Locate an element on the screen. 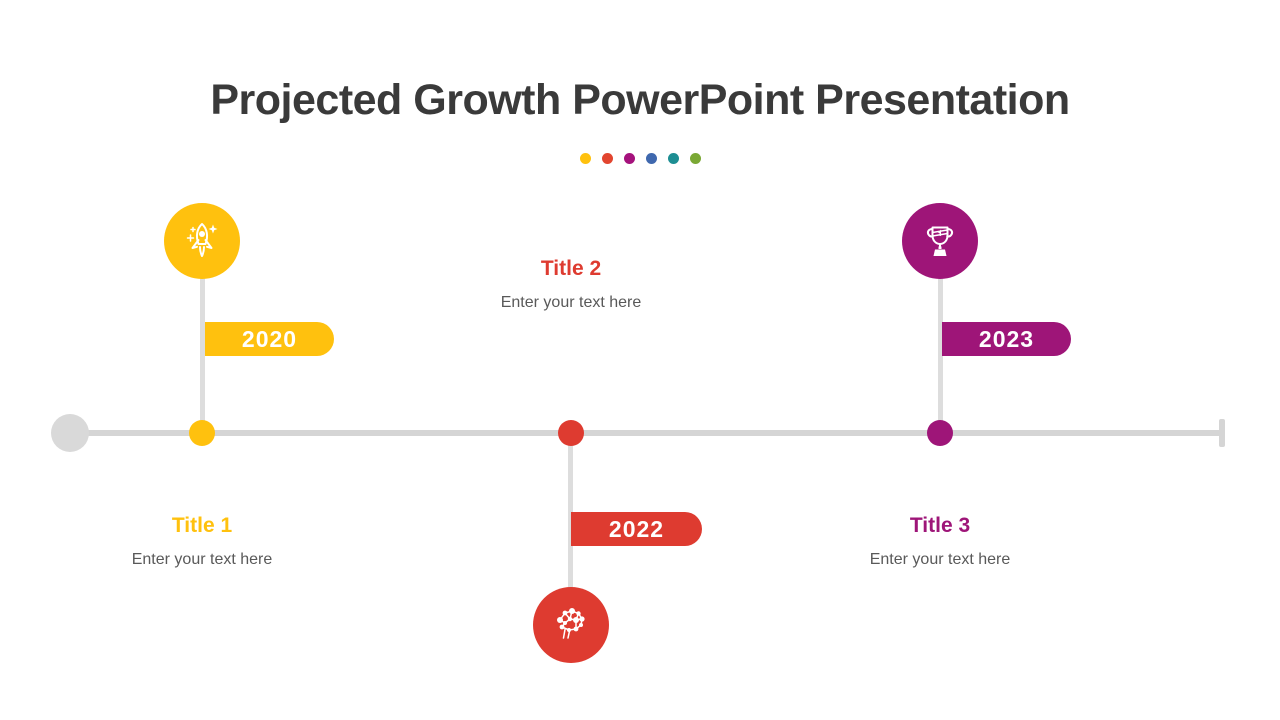  timeline-dot-2020 is located at coordinates (202, 433).